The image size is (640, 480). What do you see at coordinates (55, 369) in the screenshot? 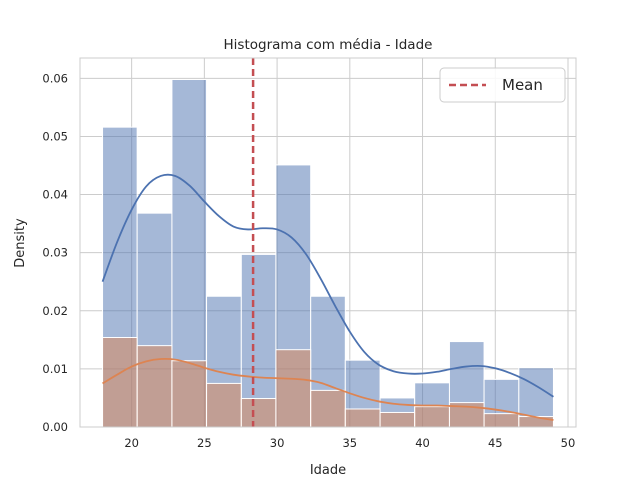
I see `y-tick-label: 0.01` at bounding box center [55, 369].